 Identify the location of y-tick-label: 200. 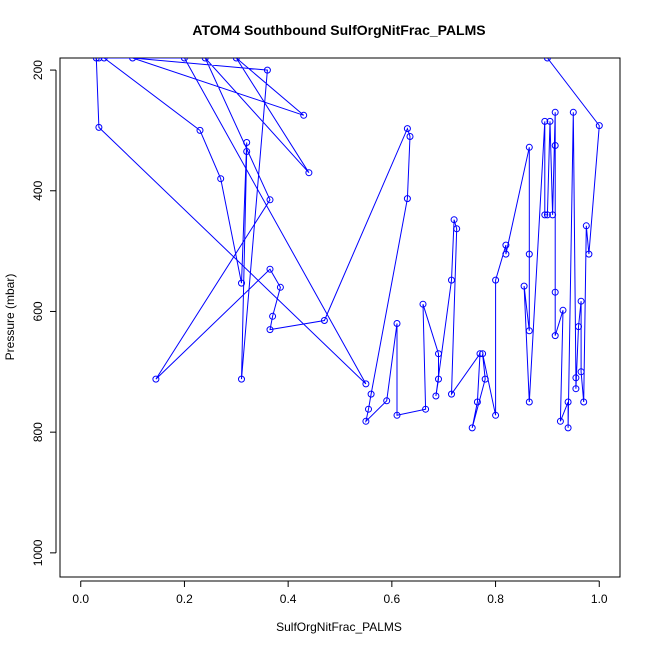
(38, 70).